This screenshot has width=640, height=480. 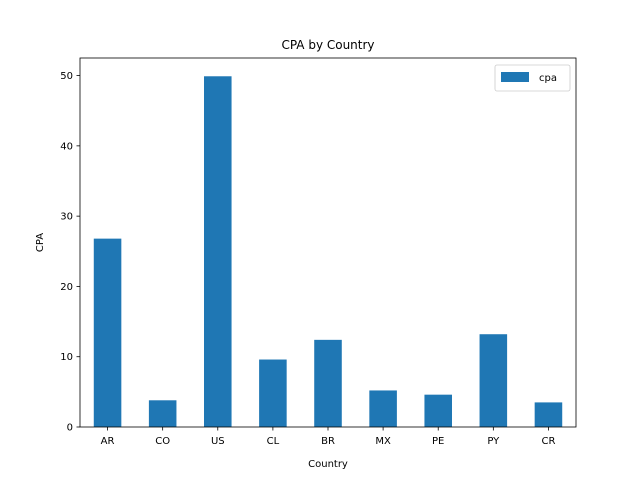 I want to click on bar-ar, so click(x=107, y=332).